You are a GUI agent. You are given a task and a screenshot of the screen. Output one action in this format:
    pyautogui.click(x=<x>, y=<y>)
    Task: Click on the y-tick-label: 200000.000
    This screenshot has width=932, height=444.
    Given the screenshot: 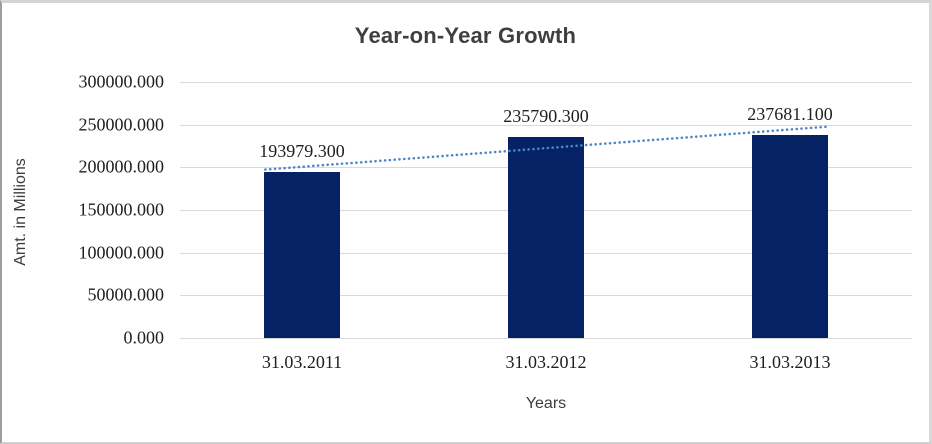 What is the action you would take?
    pyautogui.click(x=121, y=166)
    